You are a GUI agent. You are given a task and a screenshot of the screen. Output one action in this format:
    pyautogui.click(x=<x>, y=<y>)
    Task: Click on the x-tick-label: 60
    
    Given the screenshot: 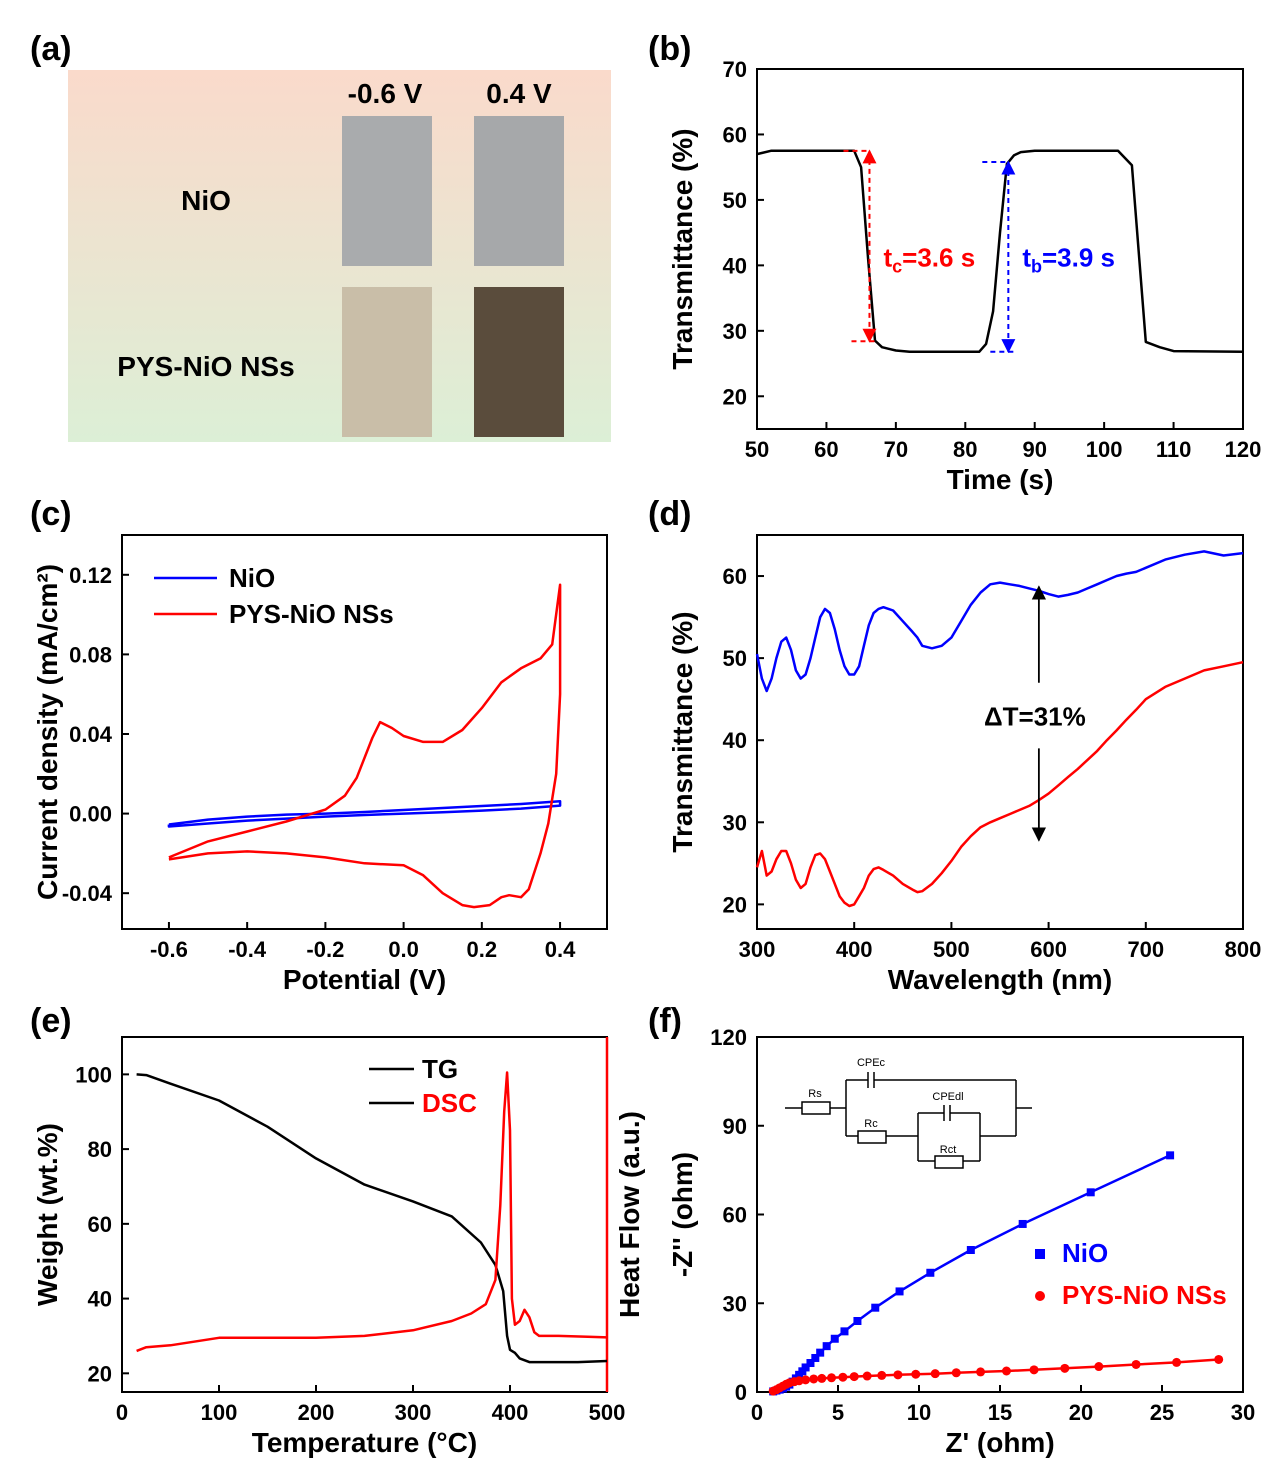 What is the action you would take?
    pyautogui.click(x=826, y=449)
    